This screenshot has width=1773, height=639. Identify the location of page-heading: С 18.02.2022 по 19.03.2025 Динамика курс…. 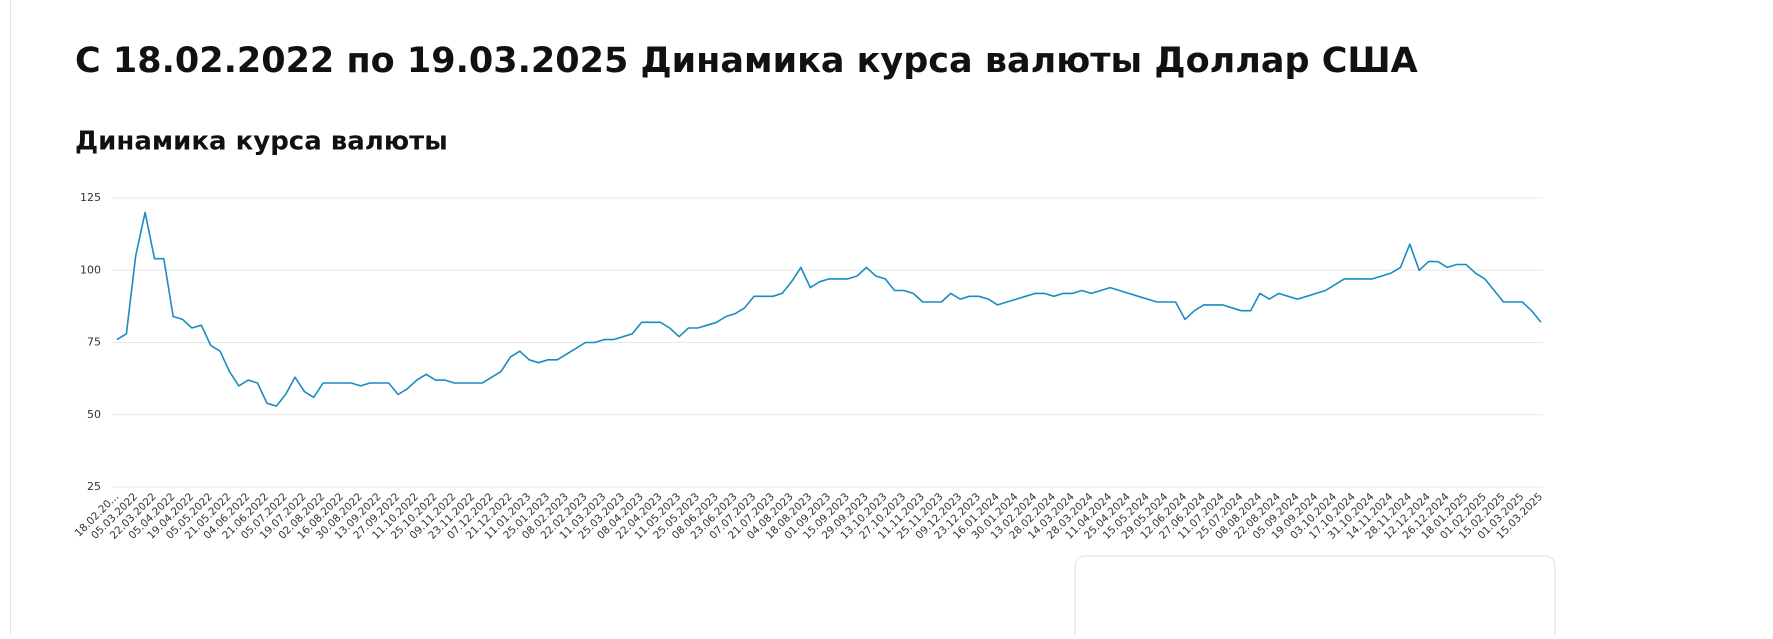
(746, 61).